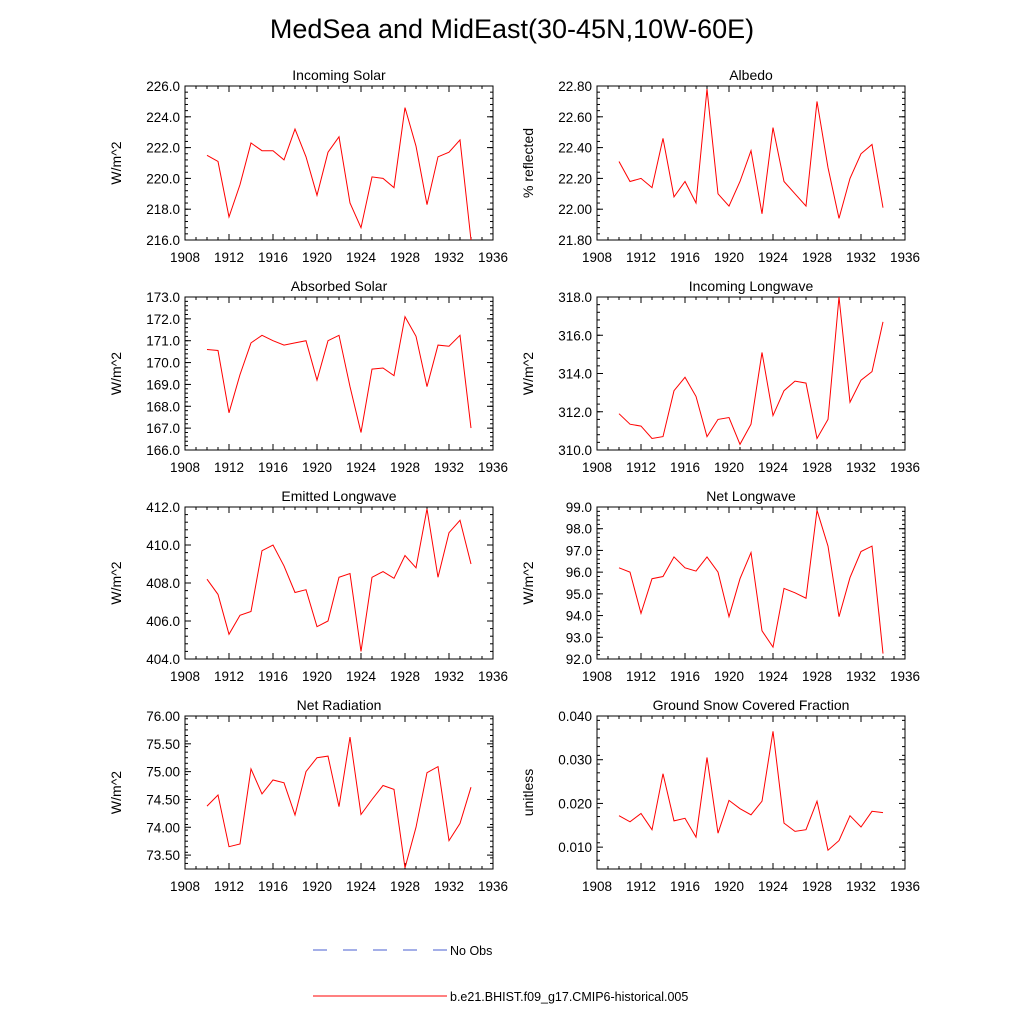 This screenshot has width=1024, height=1024. What do you see at coordinates (579, 637) in the screenshot?
I see `y-tick-label: 93.0` at bounding box center [579, 637].